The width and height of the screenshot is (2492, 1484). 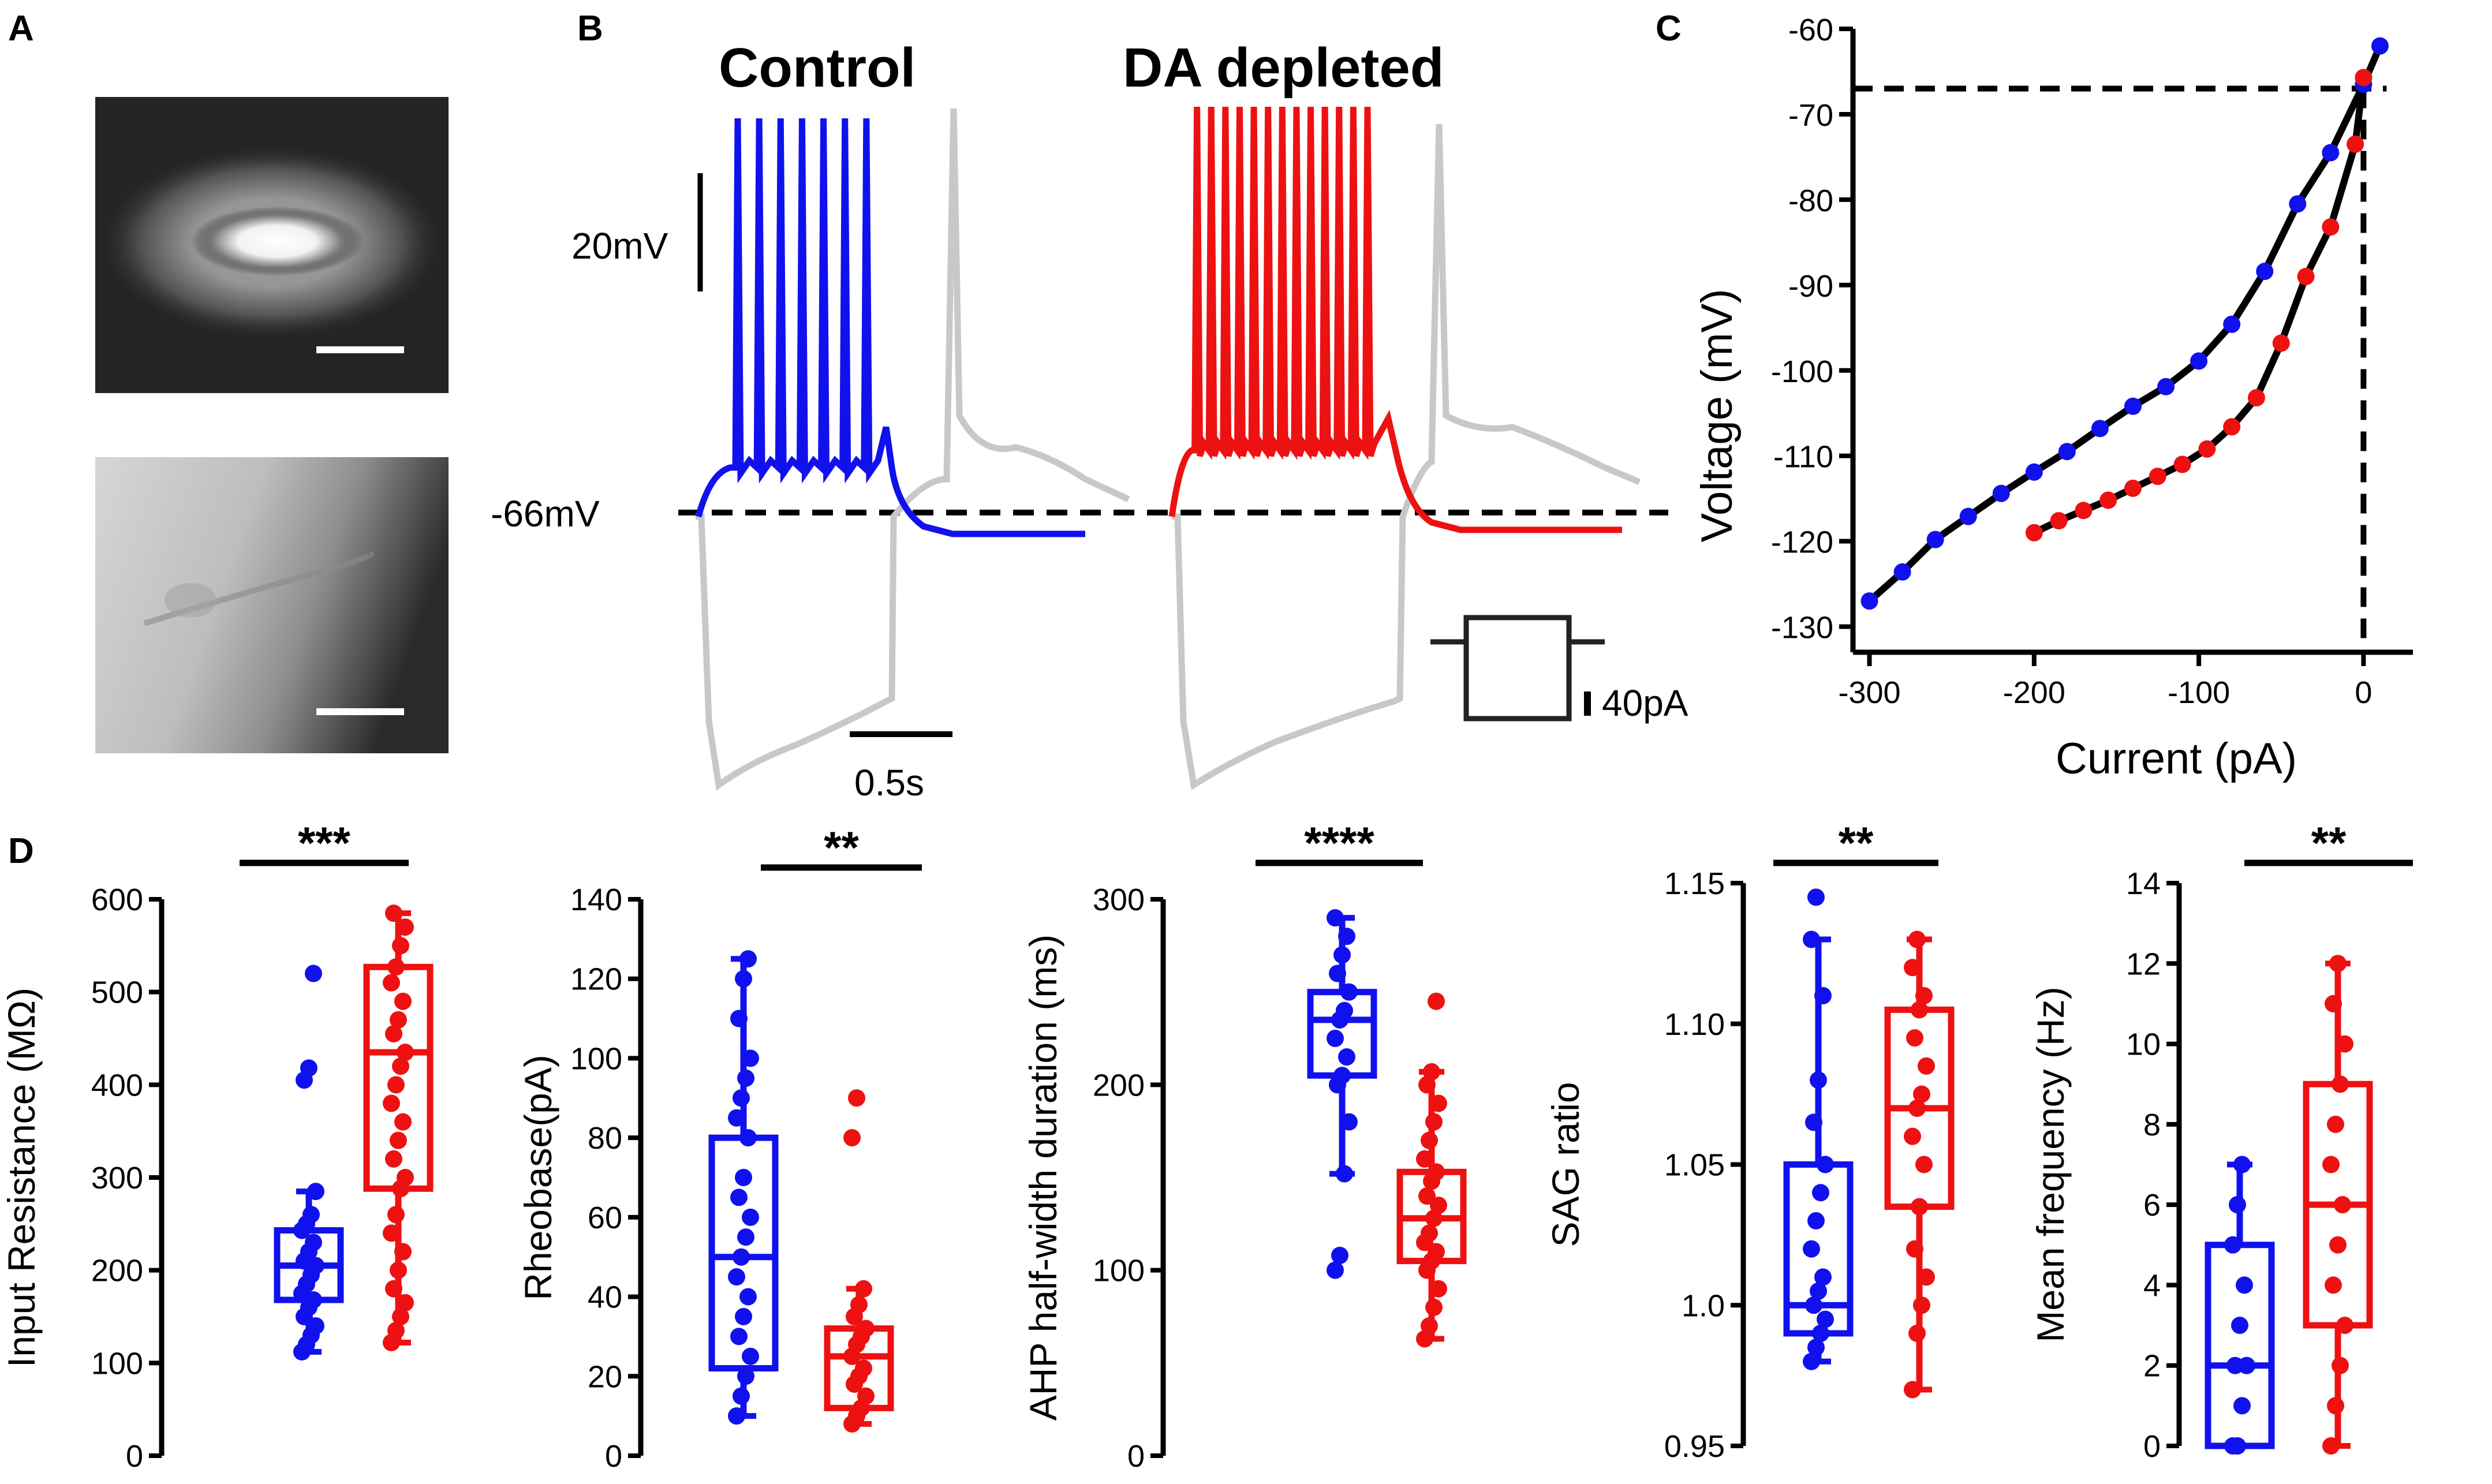 I want to click on iv-y-axis-label: Voltage (mV), so click(x=1717, y=416).